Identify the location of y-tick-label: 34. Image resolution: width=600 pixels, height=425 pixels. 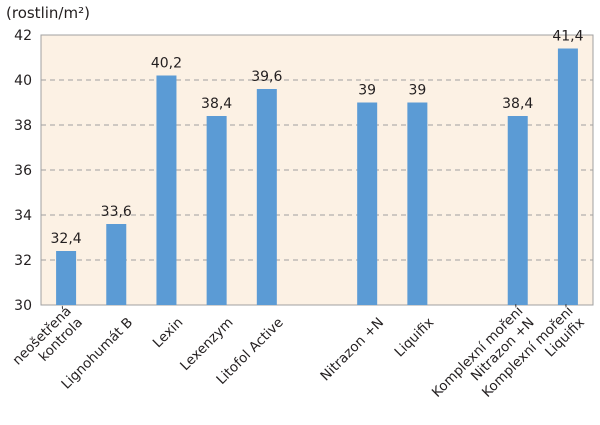
(23, 216).